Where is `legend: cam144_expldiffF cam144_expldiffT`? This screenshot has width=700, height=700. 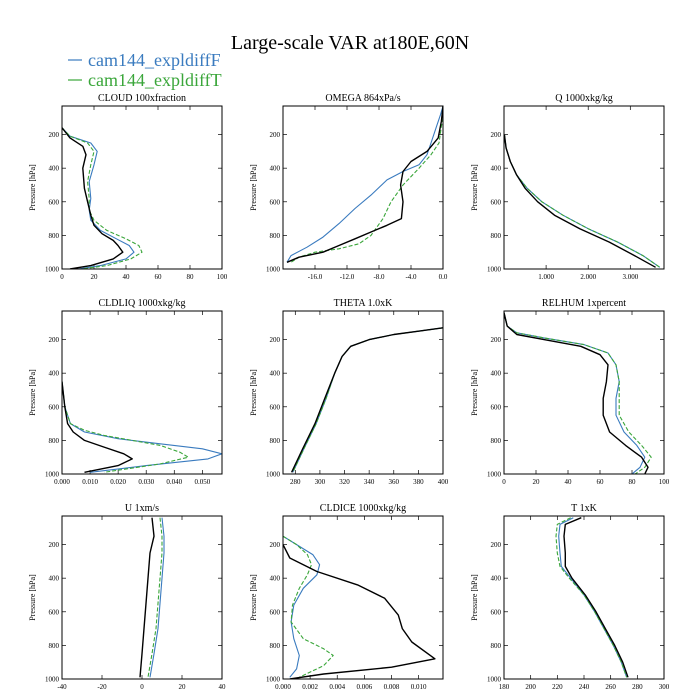
legend: cam144_expldiffF cam144_expldiffT is located at coordinates (145, 70).